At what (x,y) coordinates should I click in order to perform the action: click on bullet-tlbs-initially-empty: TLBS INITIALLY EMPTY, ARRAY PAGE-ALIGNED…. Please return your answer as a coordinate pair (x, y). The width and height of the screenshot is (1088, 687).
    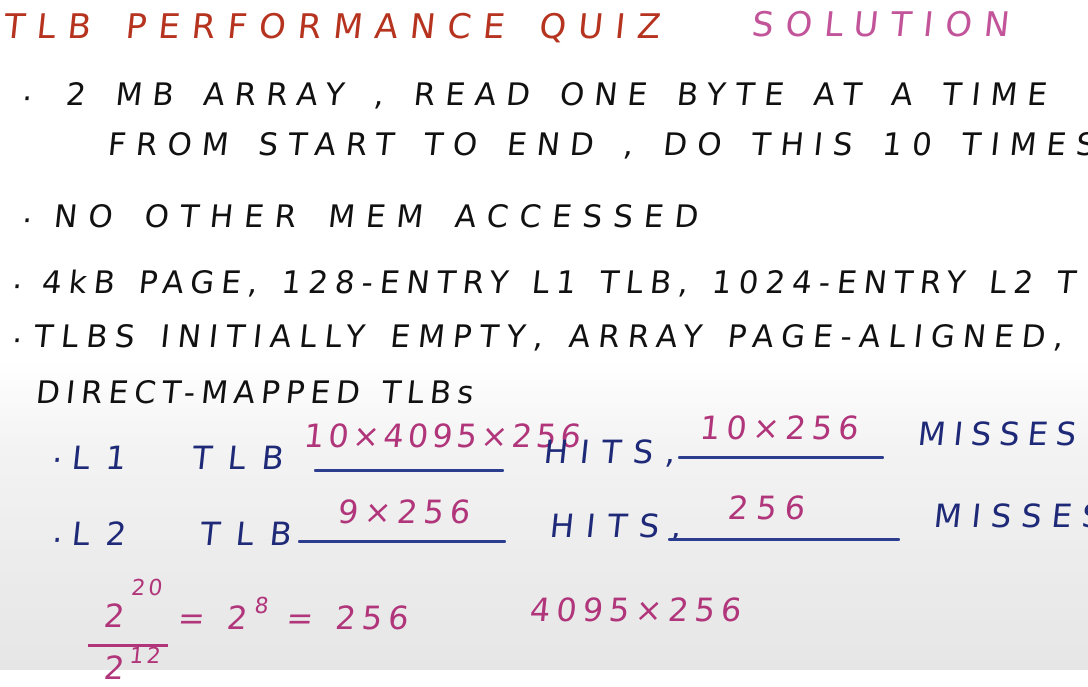
    Looking at the image, I should click on (553, 337).